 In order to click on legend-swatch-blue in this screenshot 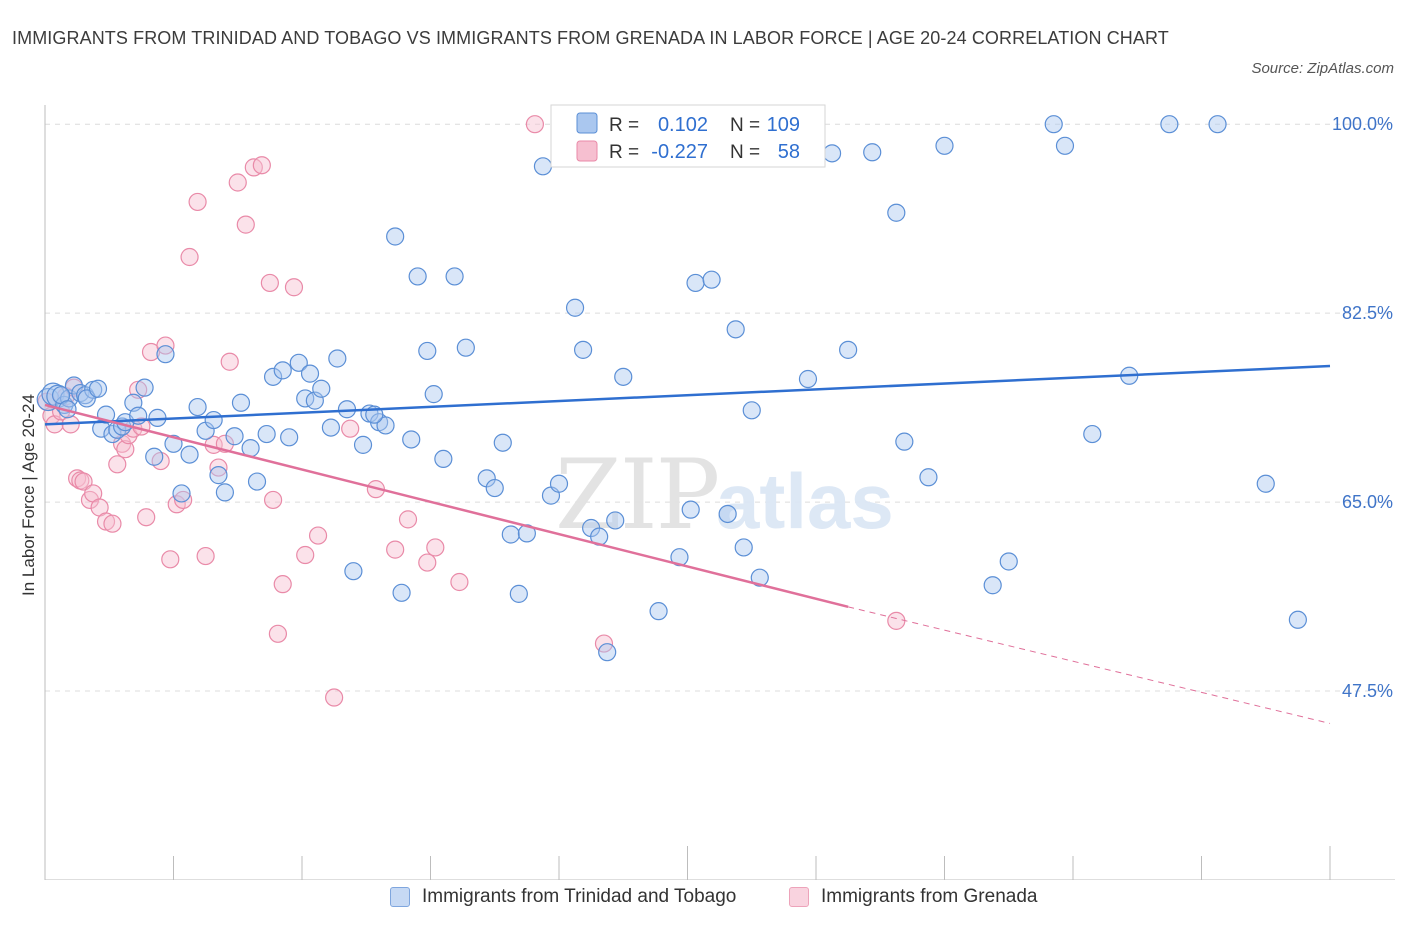, I will do `click(587, 123)`.